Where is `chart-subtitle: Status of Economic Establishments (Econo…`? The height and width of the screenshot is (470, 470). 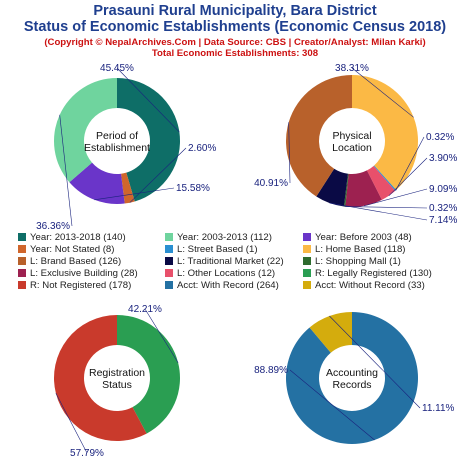
chart-subtitle: Status of Economic Establishments (Econo… is located at coordinates (235, 27).